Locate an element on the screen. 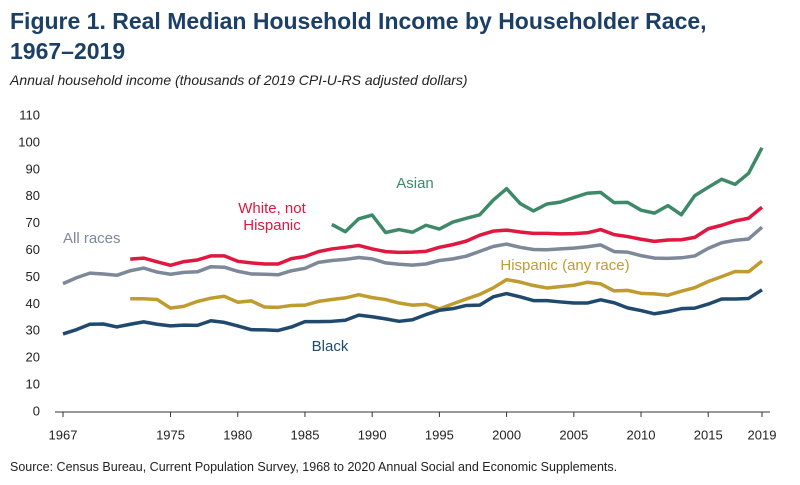 The height and width of the screenshot is (485, 800). y-tick-label: 110 is located at coordinates (29, 114).